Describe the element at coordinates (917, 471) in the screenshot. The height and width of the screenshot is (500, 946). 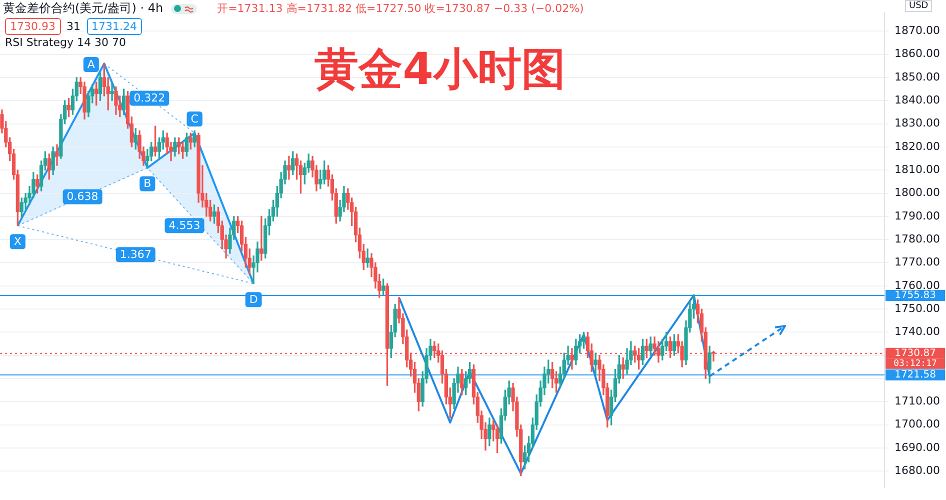
I see `y-tick-label: 1680.00` at that location.